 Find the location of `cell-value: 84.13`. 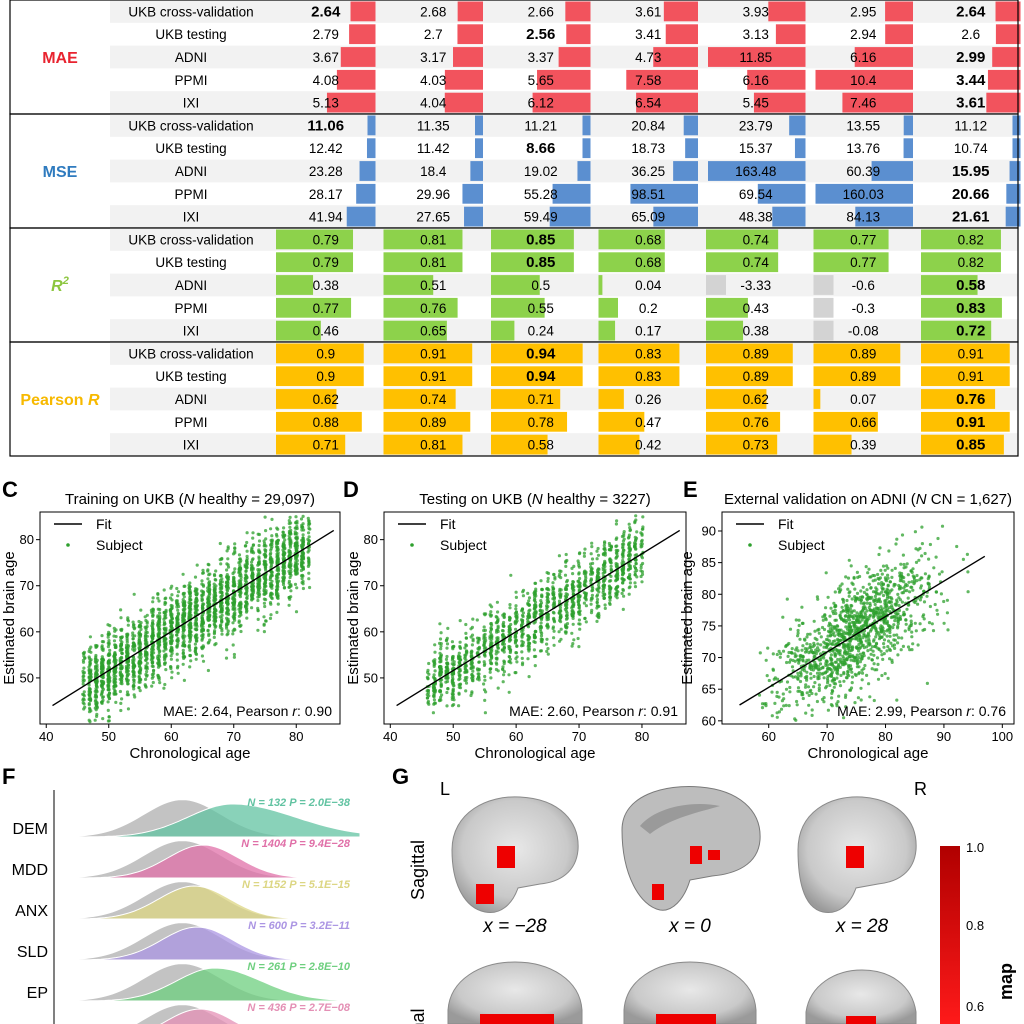

cell-value: 84.13 is located at coordinates (863, 217).